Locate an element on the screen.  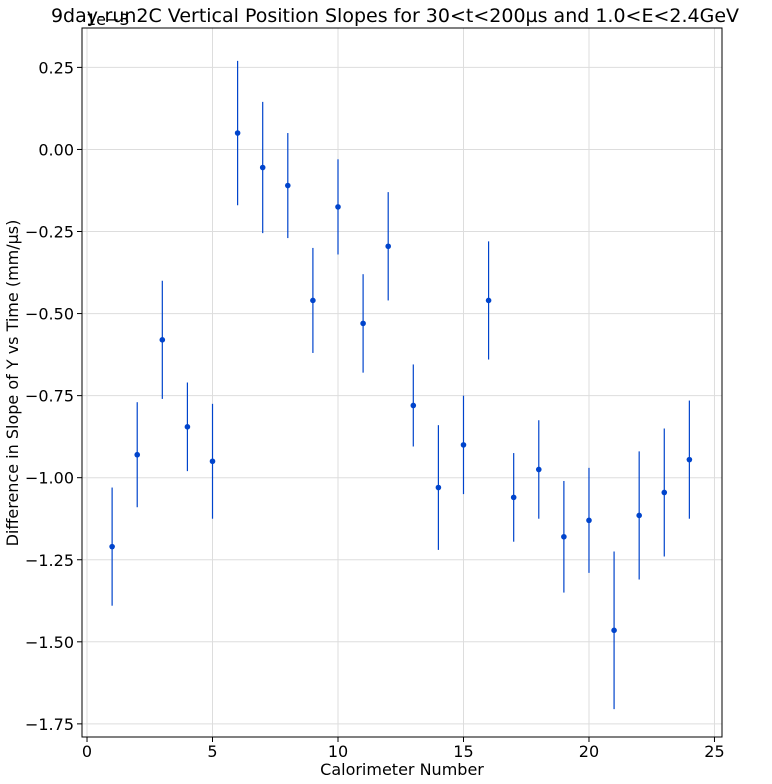
y-tick-label: 0.25 is located at coordinates (56, 67).